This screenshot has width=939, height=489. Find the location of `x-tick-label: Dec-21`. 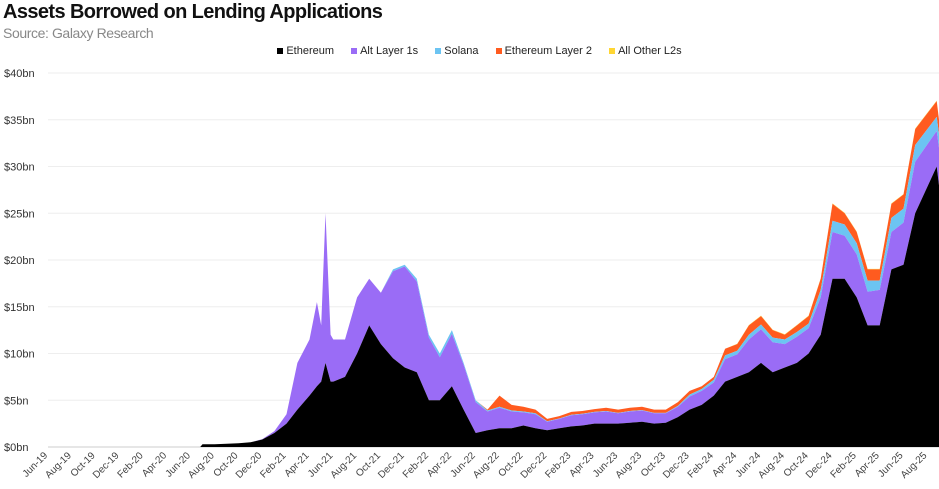

x-tick-label: Dec-21 is located at coordinates (391, 465).